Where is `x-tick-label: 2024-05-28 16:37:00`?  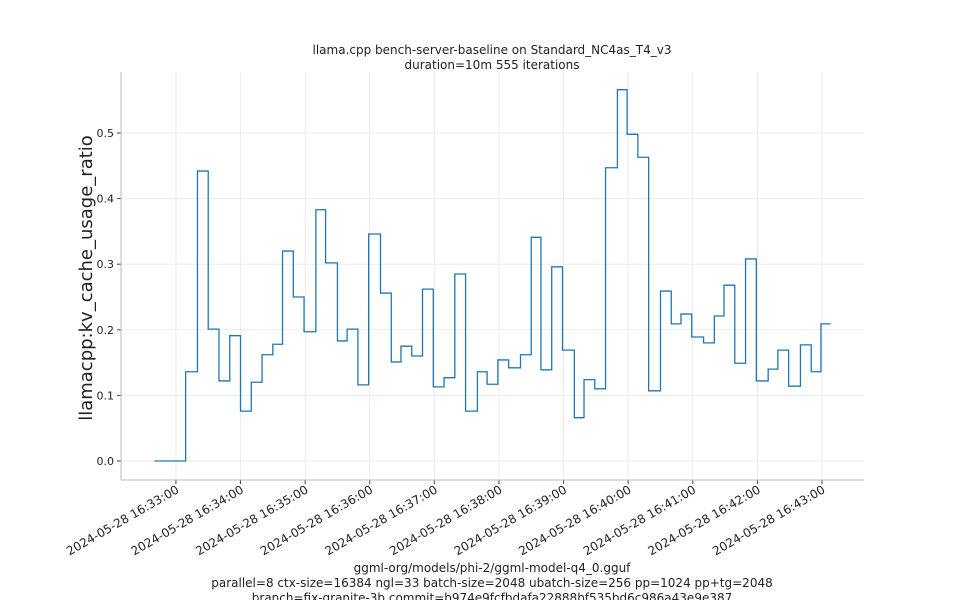 x-tick-label: 2024-05-28 16:37:00 is located at coordinates (380, 520).